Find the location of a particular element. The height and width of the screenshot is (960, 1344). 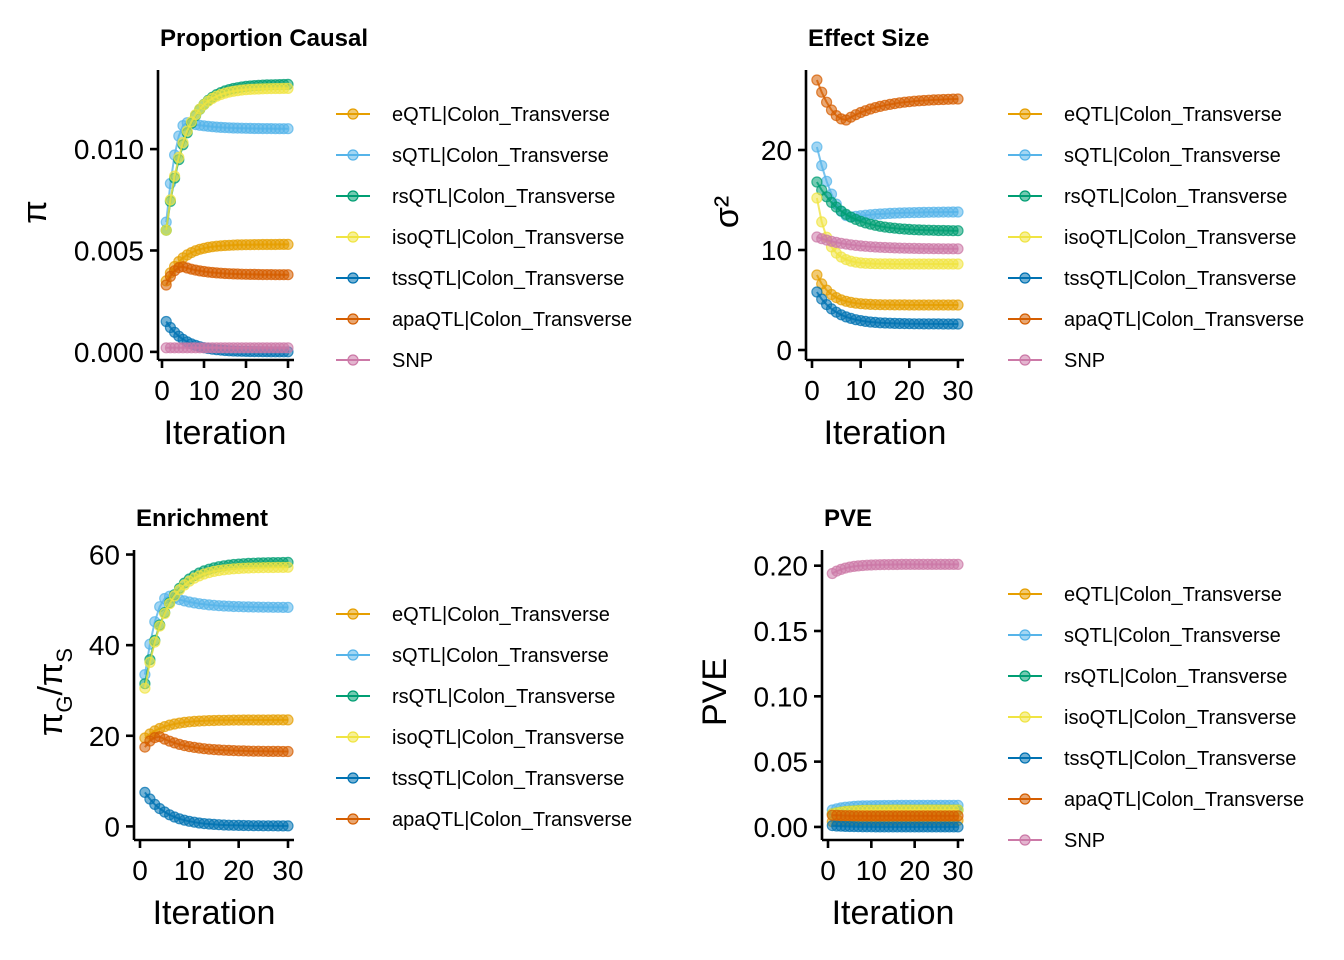

y-label-pi: π is located at coordinates (51, 724).